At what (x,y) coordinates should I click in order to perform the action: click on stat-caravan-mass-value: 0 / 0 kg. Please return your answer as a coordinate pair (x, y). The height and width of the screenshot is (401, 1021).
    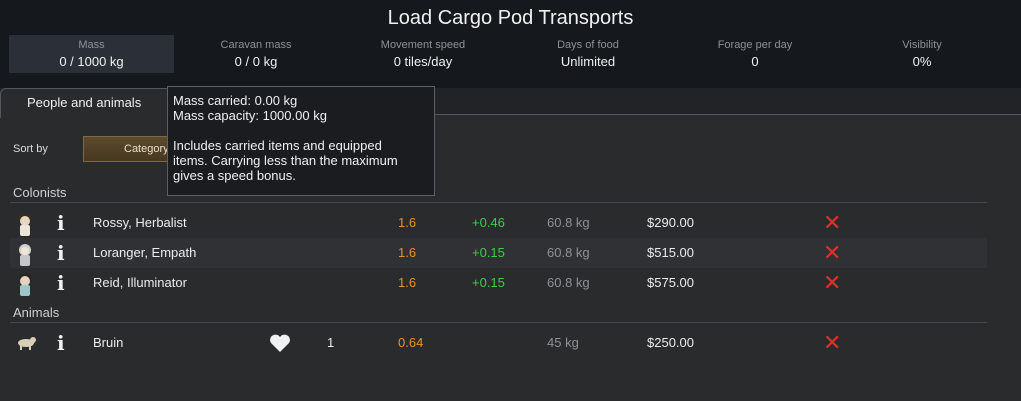
    Looking at the image, I should click on (256, 61).